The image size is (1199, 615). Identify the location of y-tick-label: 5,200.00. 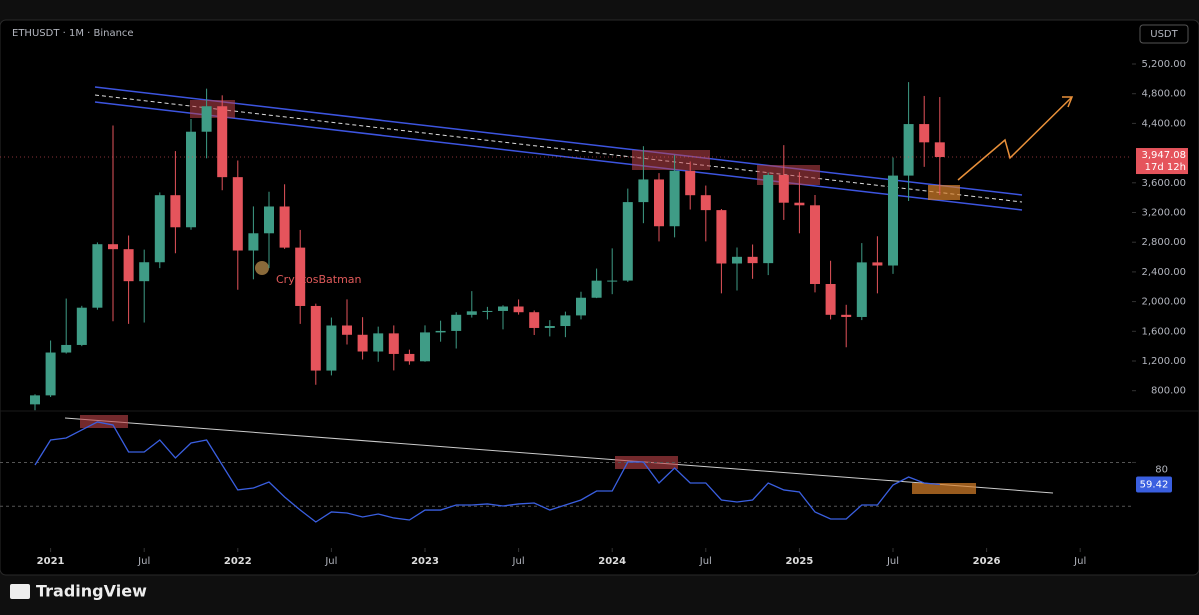
(1163, 64).